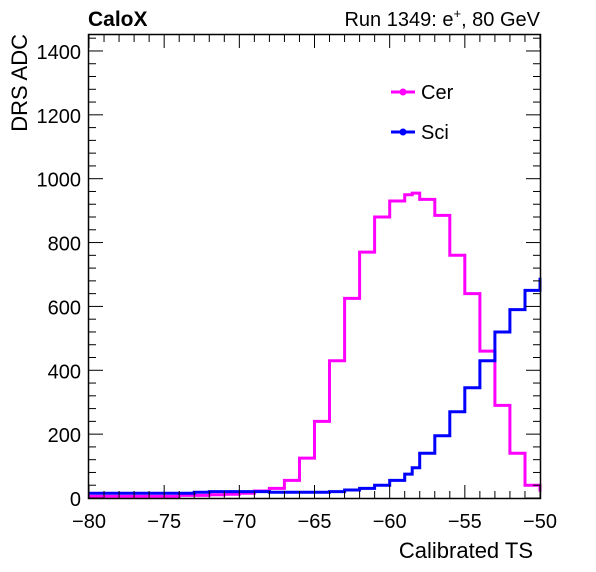 The width and height of the screenshot is (596, 572). I want to click on experiment-label: CaloX, so click(118, 19).